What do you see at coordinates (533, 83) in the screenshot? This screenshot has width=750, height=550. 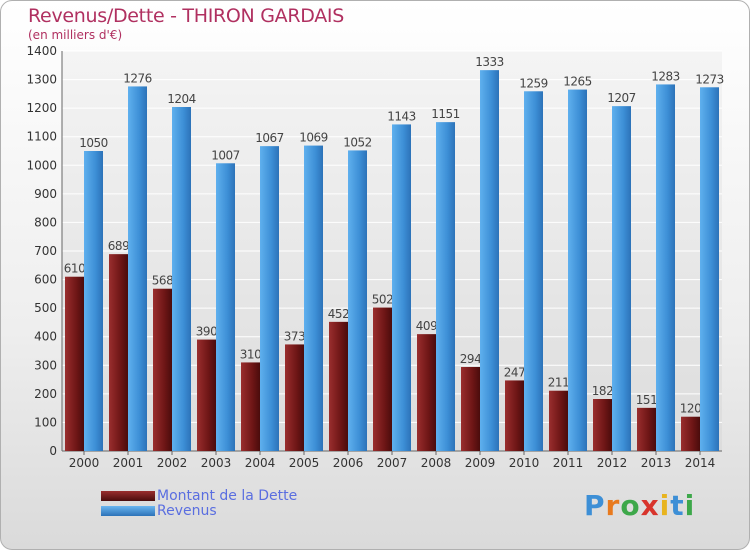 I see `data-label-revenus: 1259` at bounding box center [533, 83].